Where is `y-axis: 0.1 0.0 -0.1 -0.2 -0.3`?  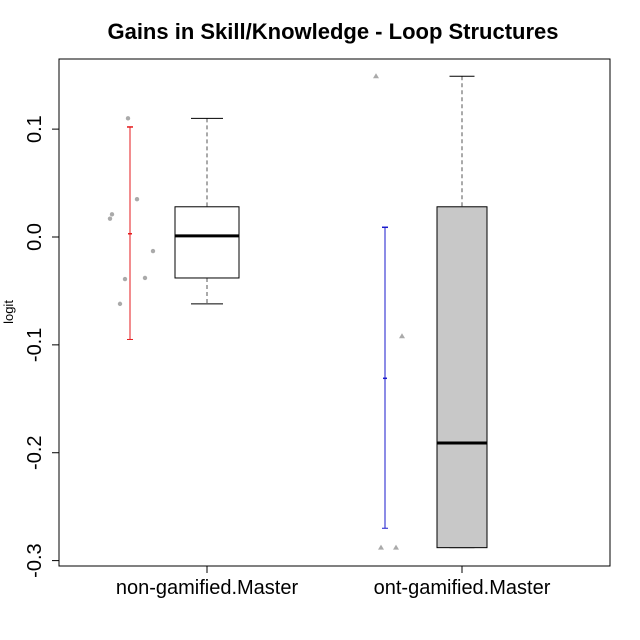
y-axis: 0.1 0.0 -0.1 -0.2 -0.3 is located at coordinates (42, 346).